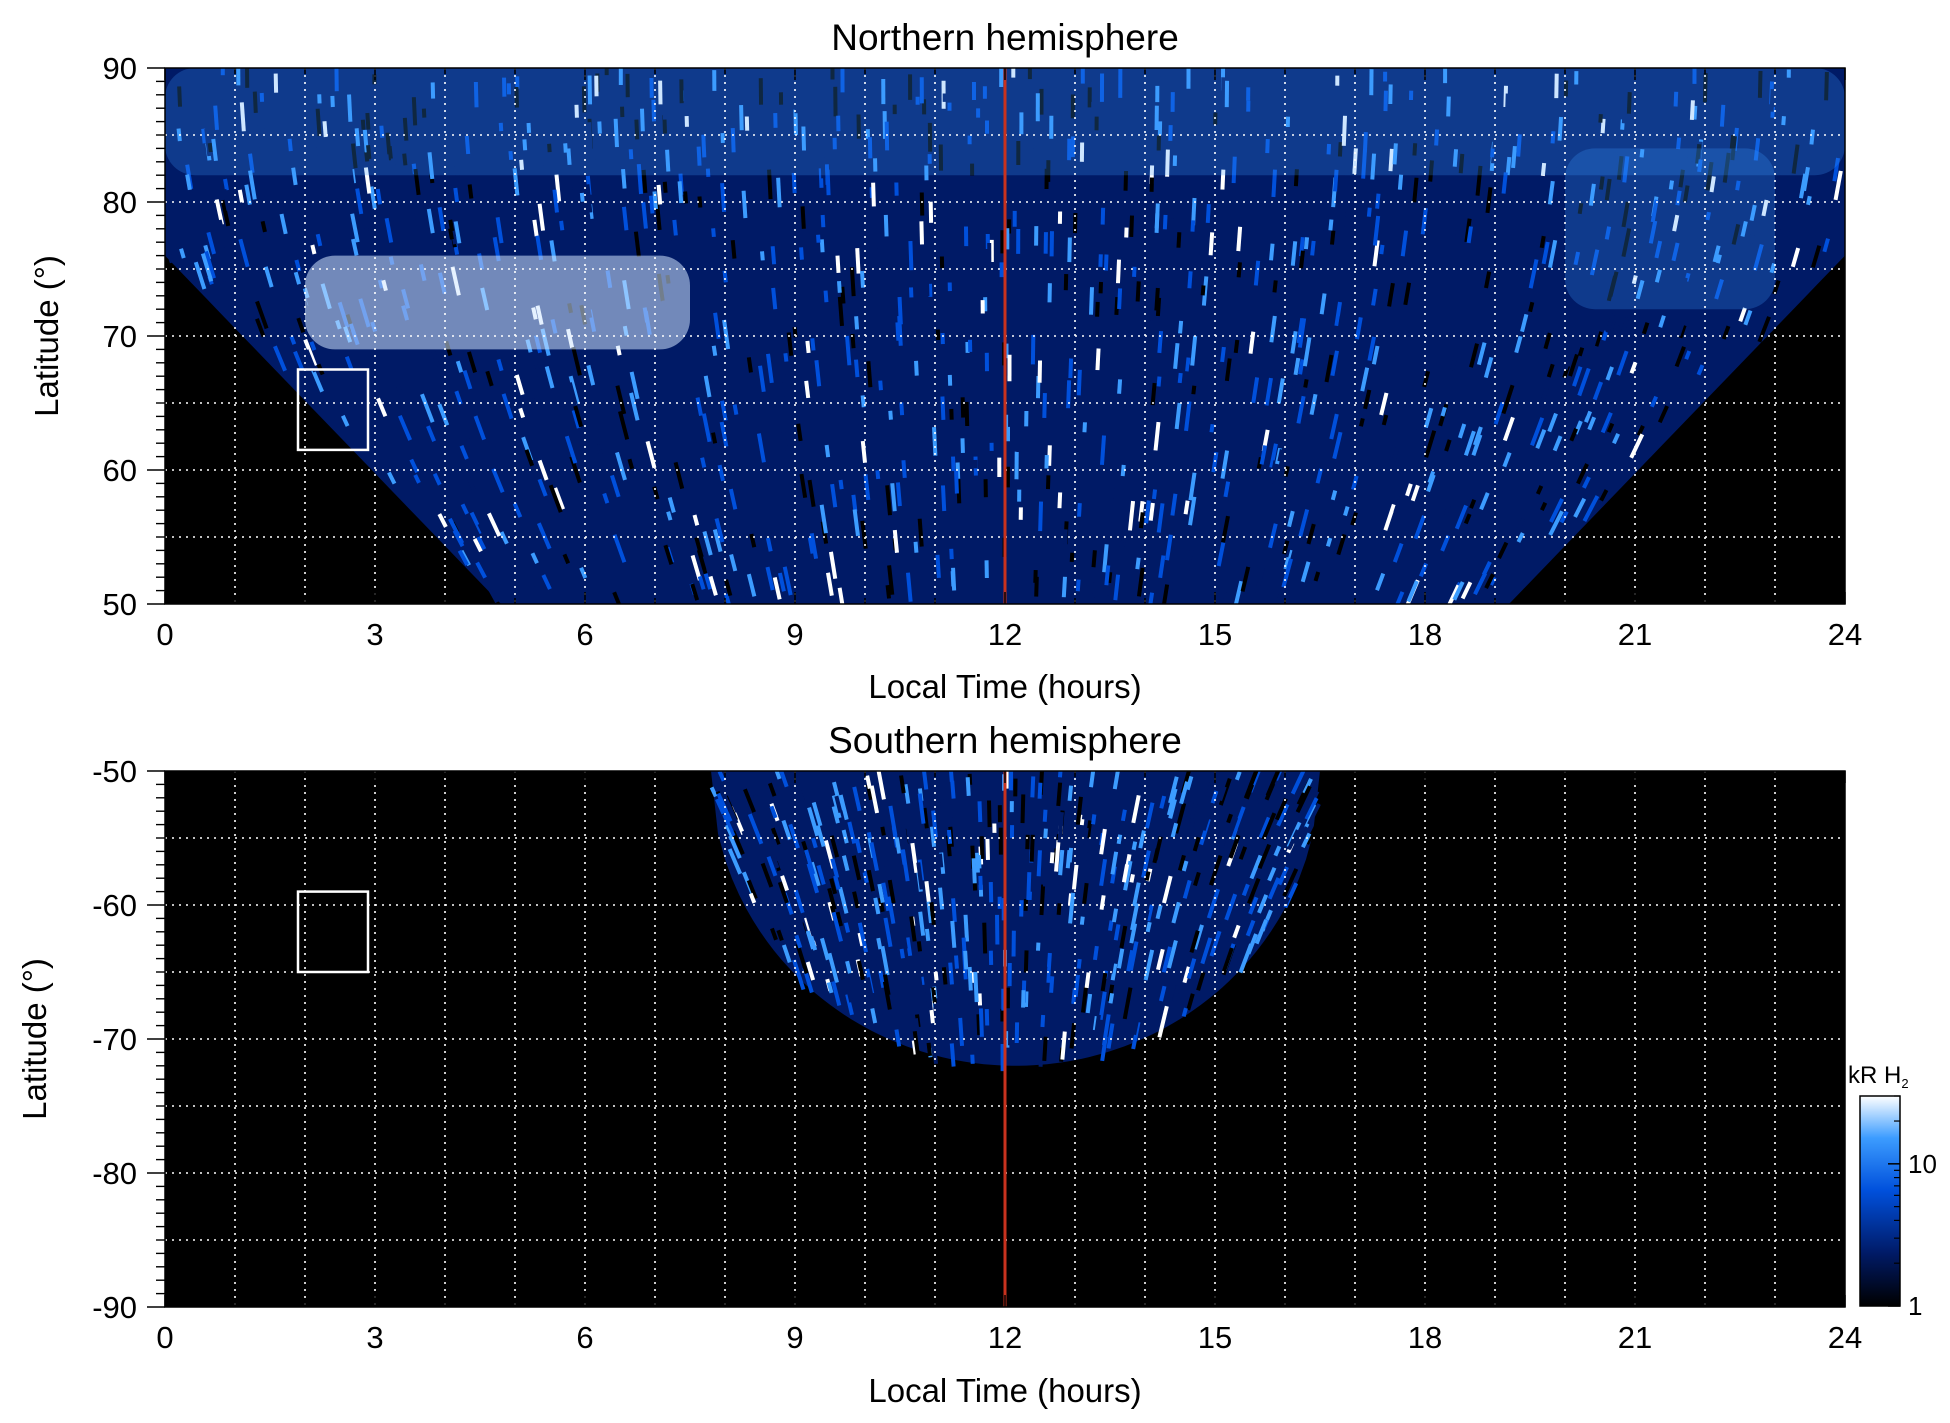 This screenshot has width=1950, height=1423. Describe the element at coordinates (1635, 634) in the screenshot. I see `north-x-tick-label: 21` at that location.